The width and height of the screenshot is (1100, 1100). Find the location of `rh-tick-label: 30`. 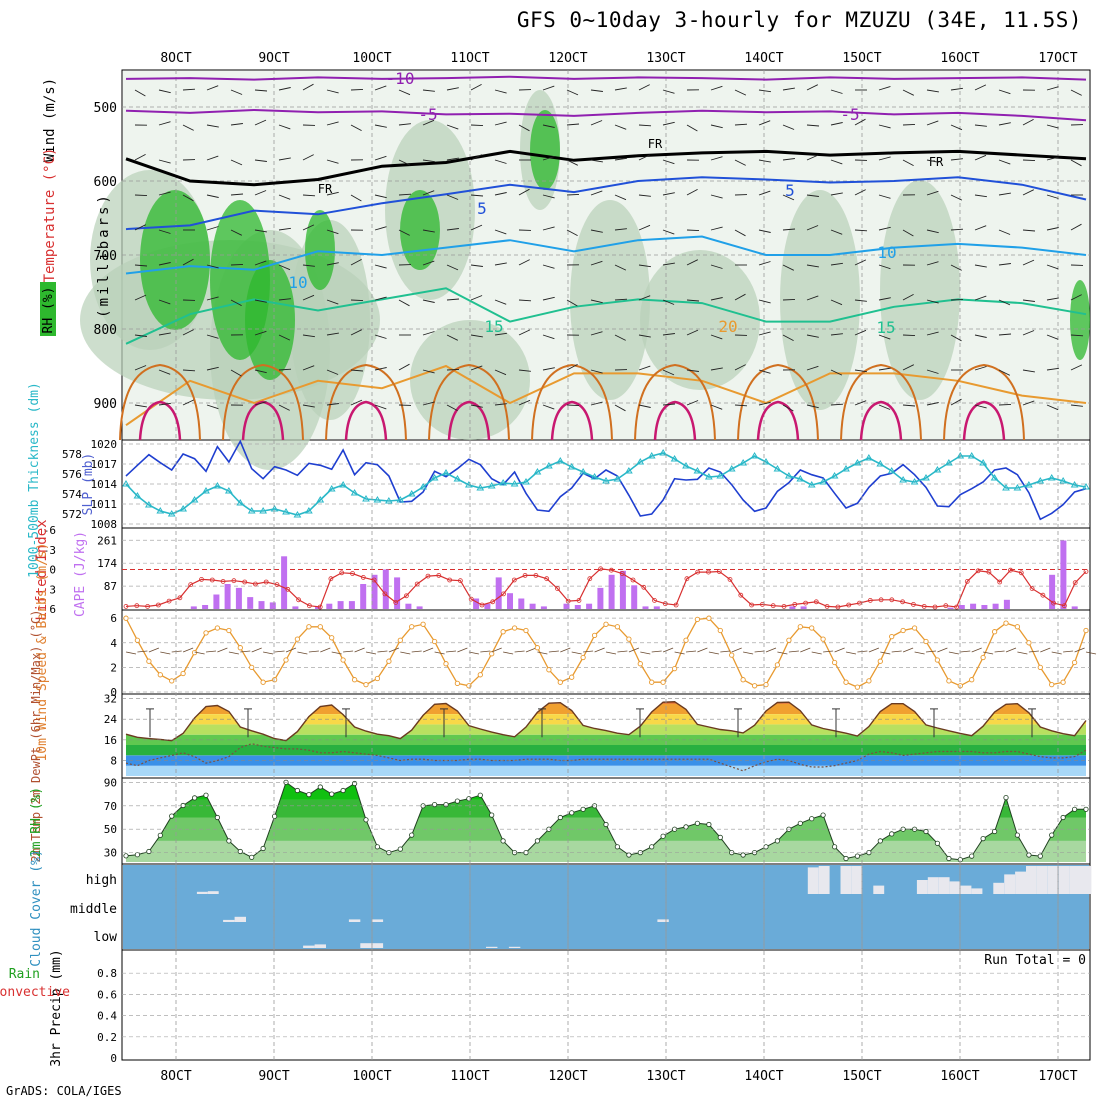

rh-tick-label: 30 is located at coordinates (110, 853).